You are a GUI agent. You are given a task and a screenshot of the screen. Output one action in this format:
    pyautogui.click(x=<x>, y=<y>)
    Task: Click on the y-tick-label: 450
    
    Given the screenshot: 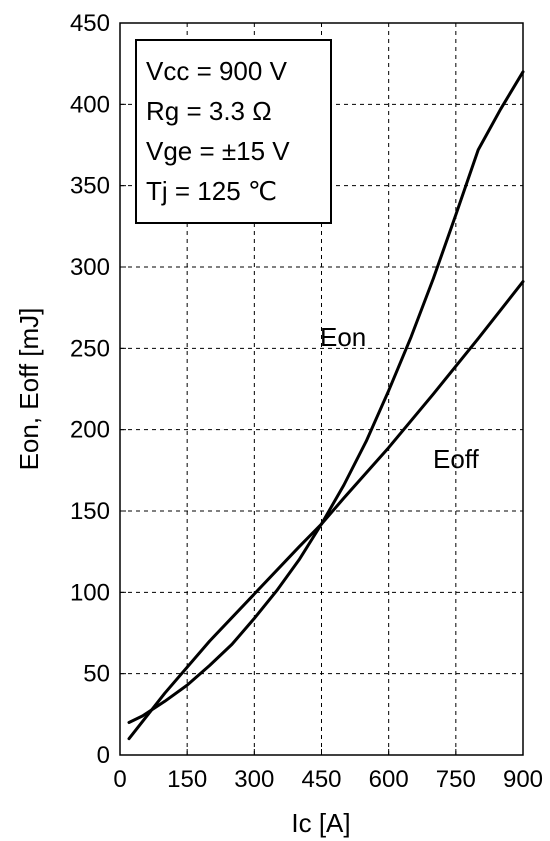 What is the action you would take?
    pyautogui.click(x=90, y=23)
    